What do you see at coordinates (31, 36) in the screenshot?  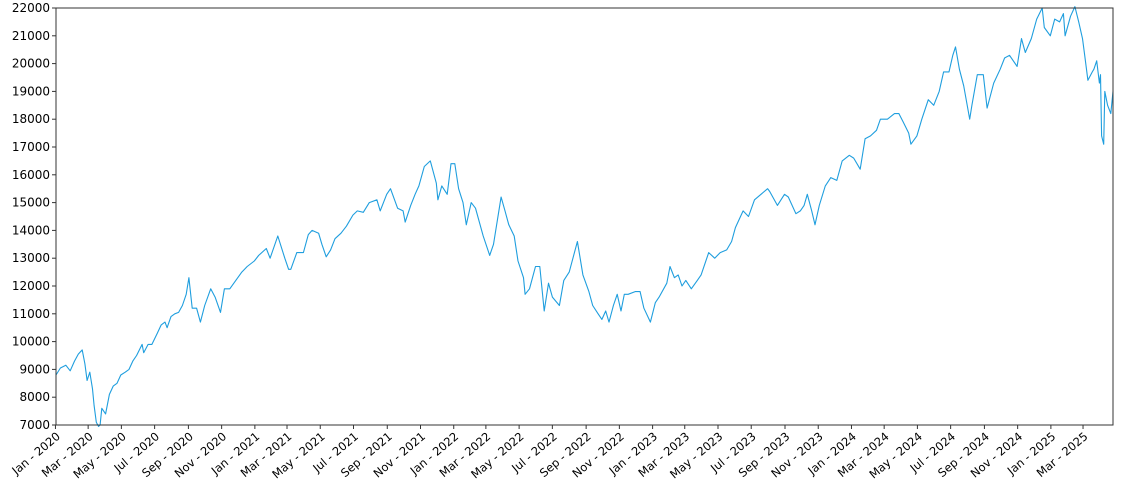 I see `y-tick-label: 21000` at bounding box center [31, 36].